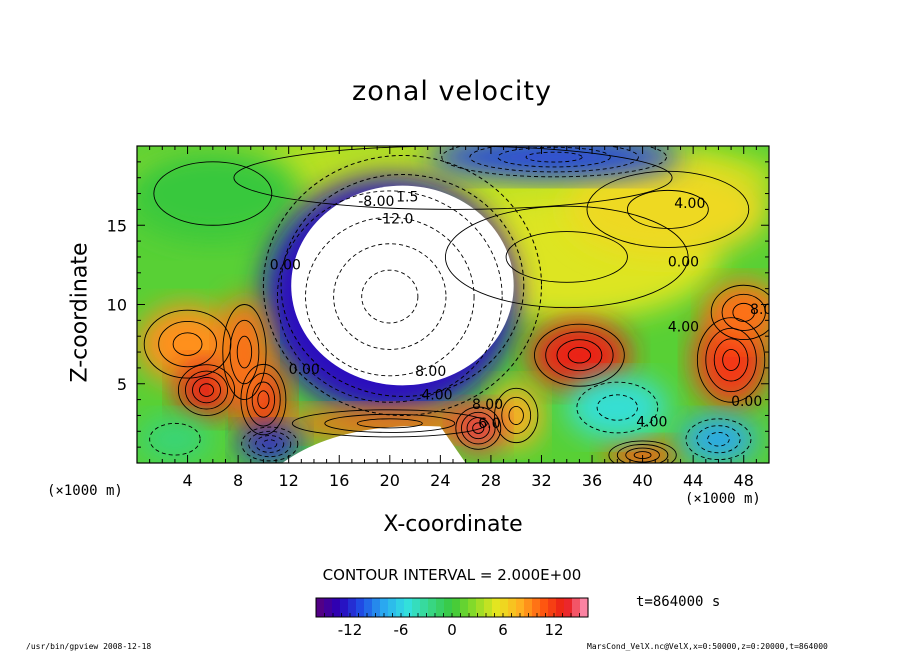 The image size is (904, 654). Describe the element at coordinates (89, 646) in the screenshot. I see `footer-program: /usr/bin/gpview 2008-12-18` at that location.